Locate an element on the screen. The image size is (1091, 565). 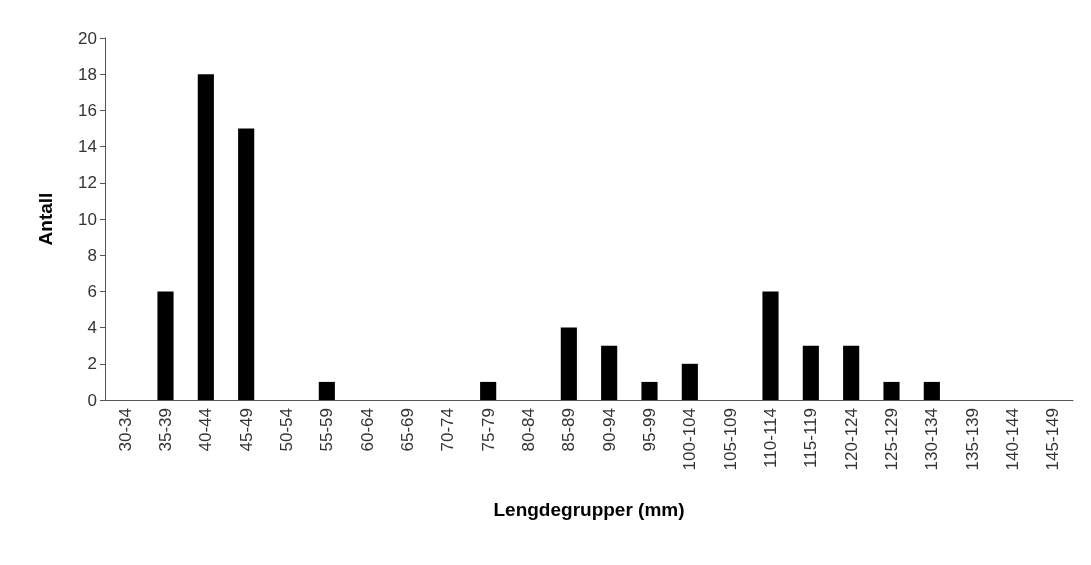
x-tick-label: 140-144 is located at coordinates (1012, 439).